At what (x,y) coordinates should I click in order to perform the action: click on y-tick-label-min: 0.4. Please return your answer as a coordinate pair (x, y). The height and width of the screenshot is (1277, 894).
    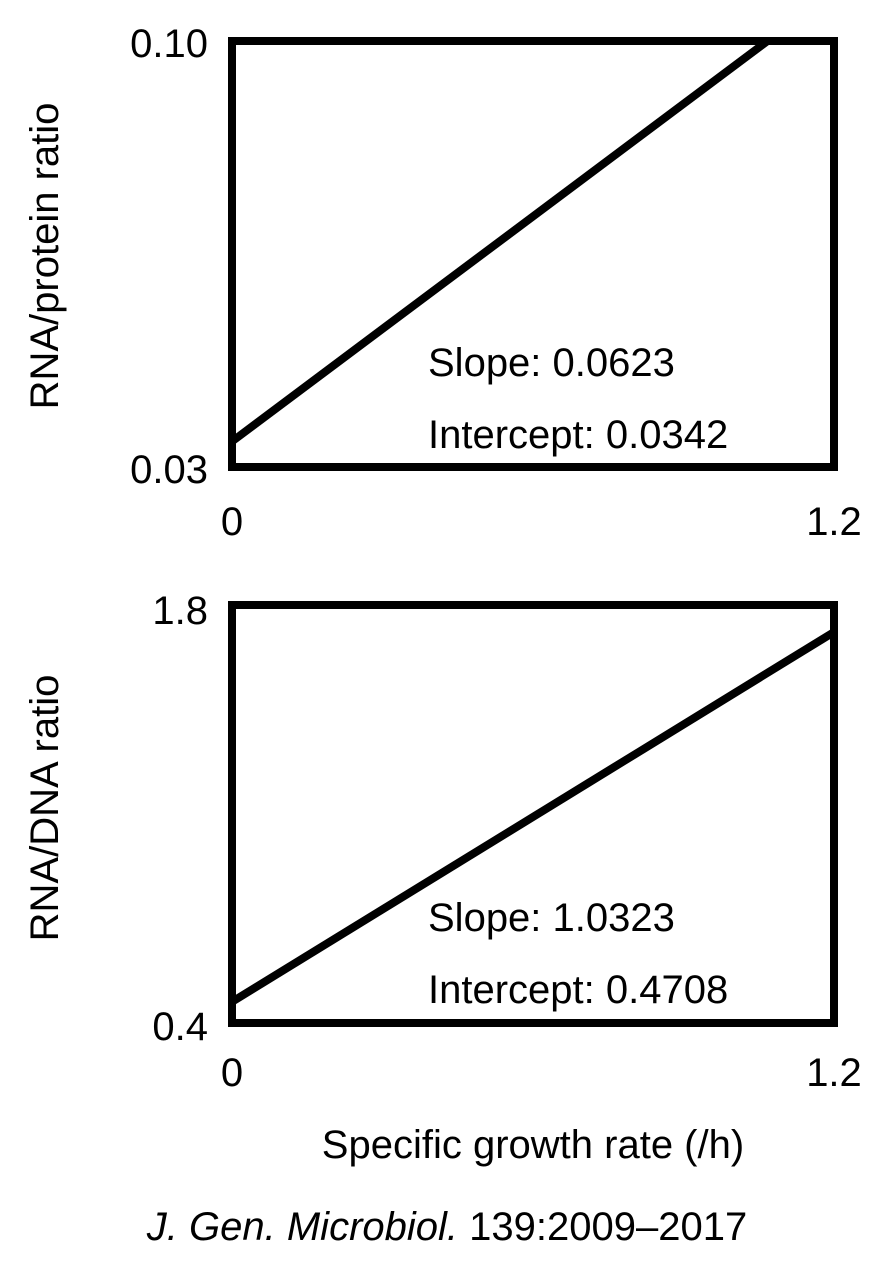
    Looking at the image, I should click on (180, 1027).